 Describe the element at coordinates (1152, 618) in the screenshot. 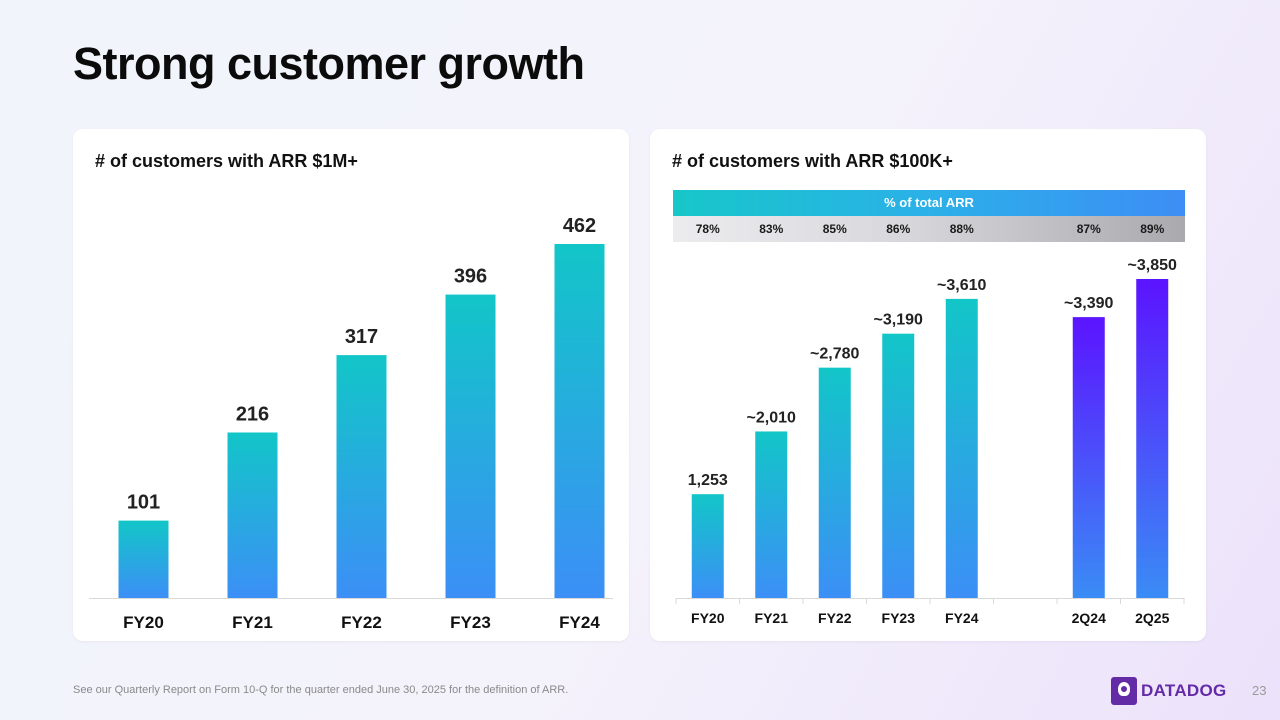

I see `tick-label-2q25: 2Q25` at that location.